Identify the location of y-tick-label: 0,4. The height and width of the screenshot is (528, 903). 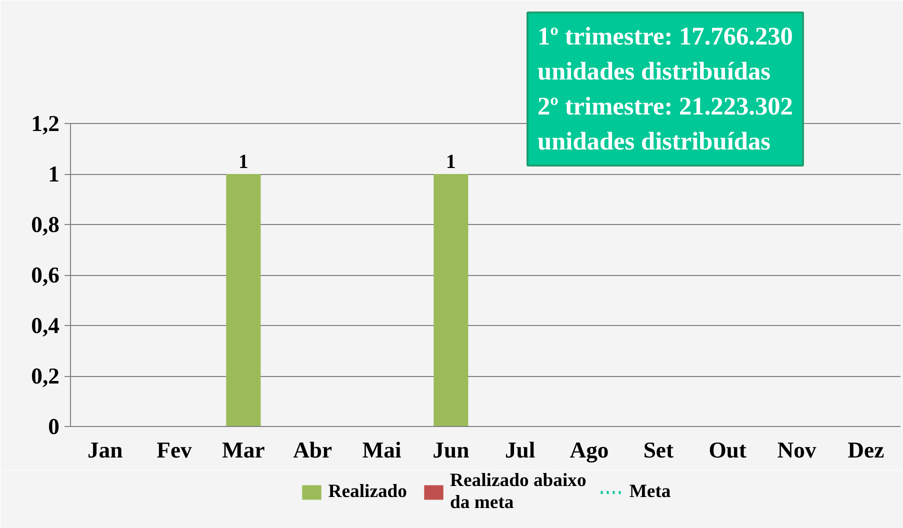
(45, 325).